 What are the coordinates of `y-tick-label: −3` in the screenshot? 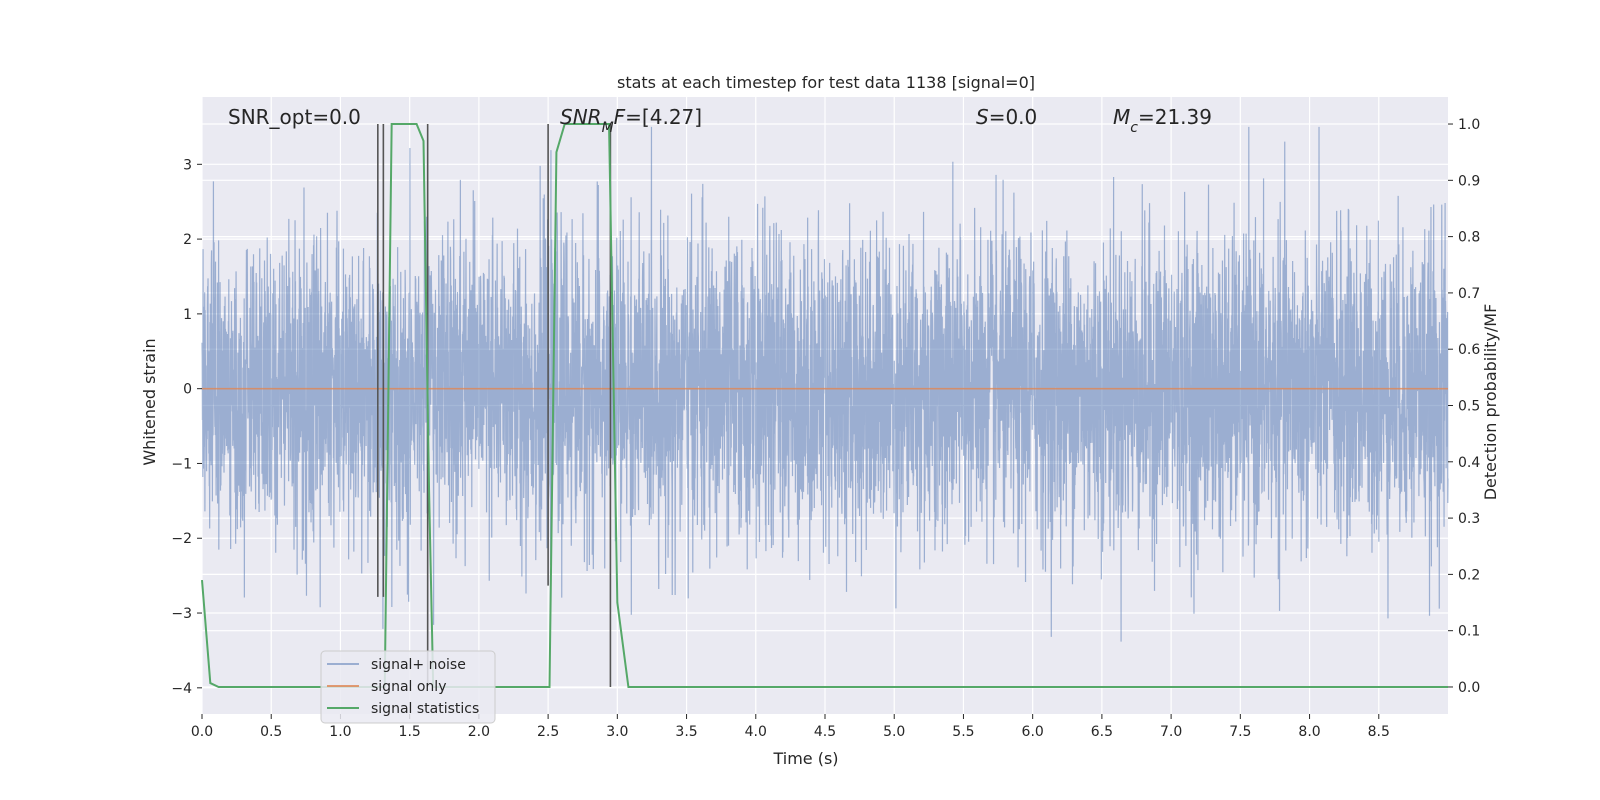 It's located at (181, 614).